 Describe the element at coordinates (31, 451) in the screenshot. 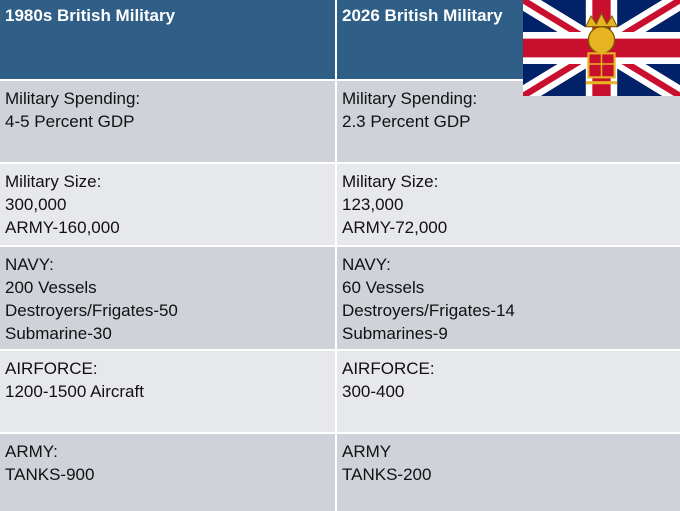

I see `cell-text: ARMY:` at that location.